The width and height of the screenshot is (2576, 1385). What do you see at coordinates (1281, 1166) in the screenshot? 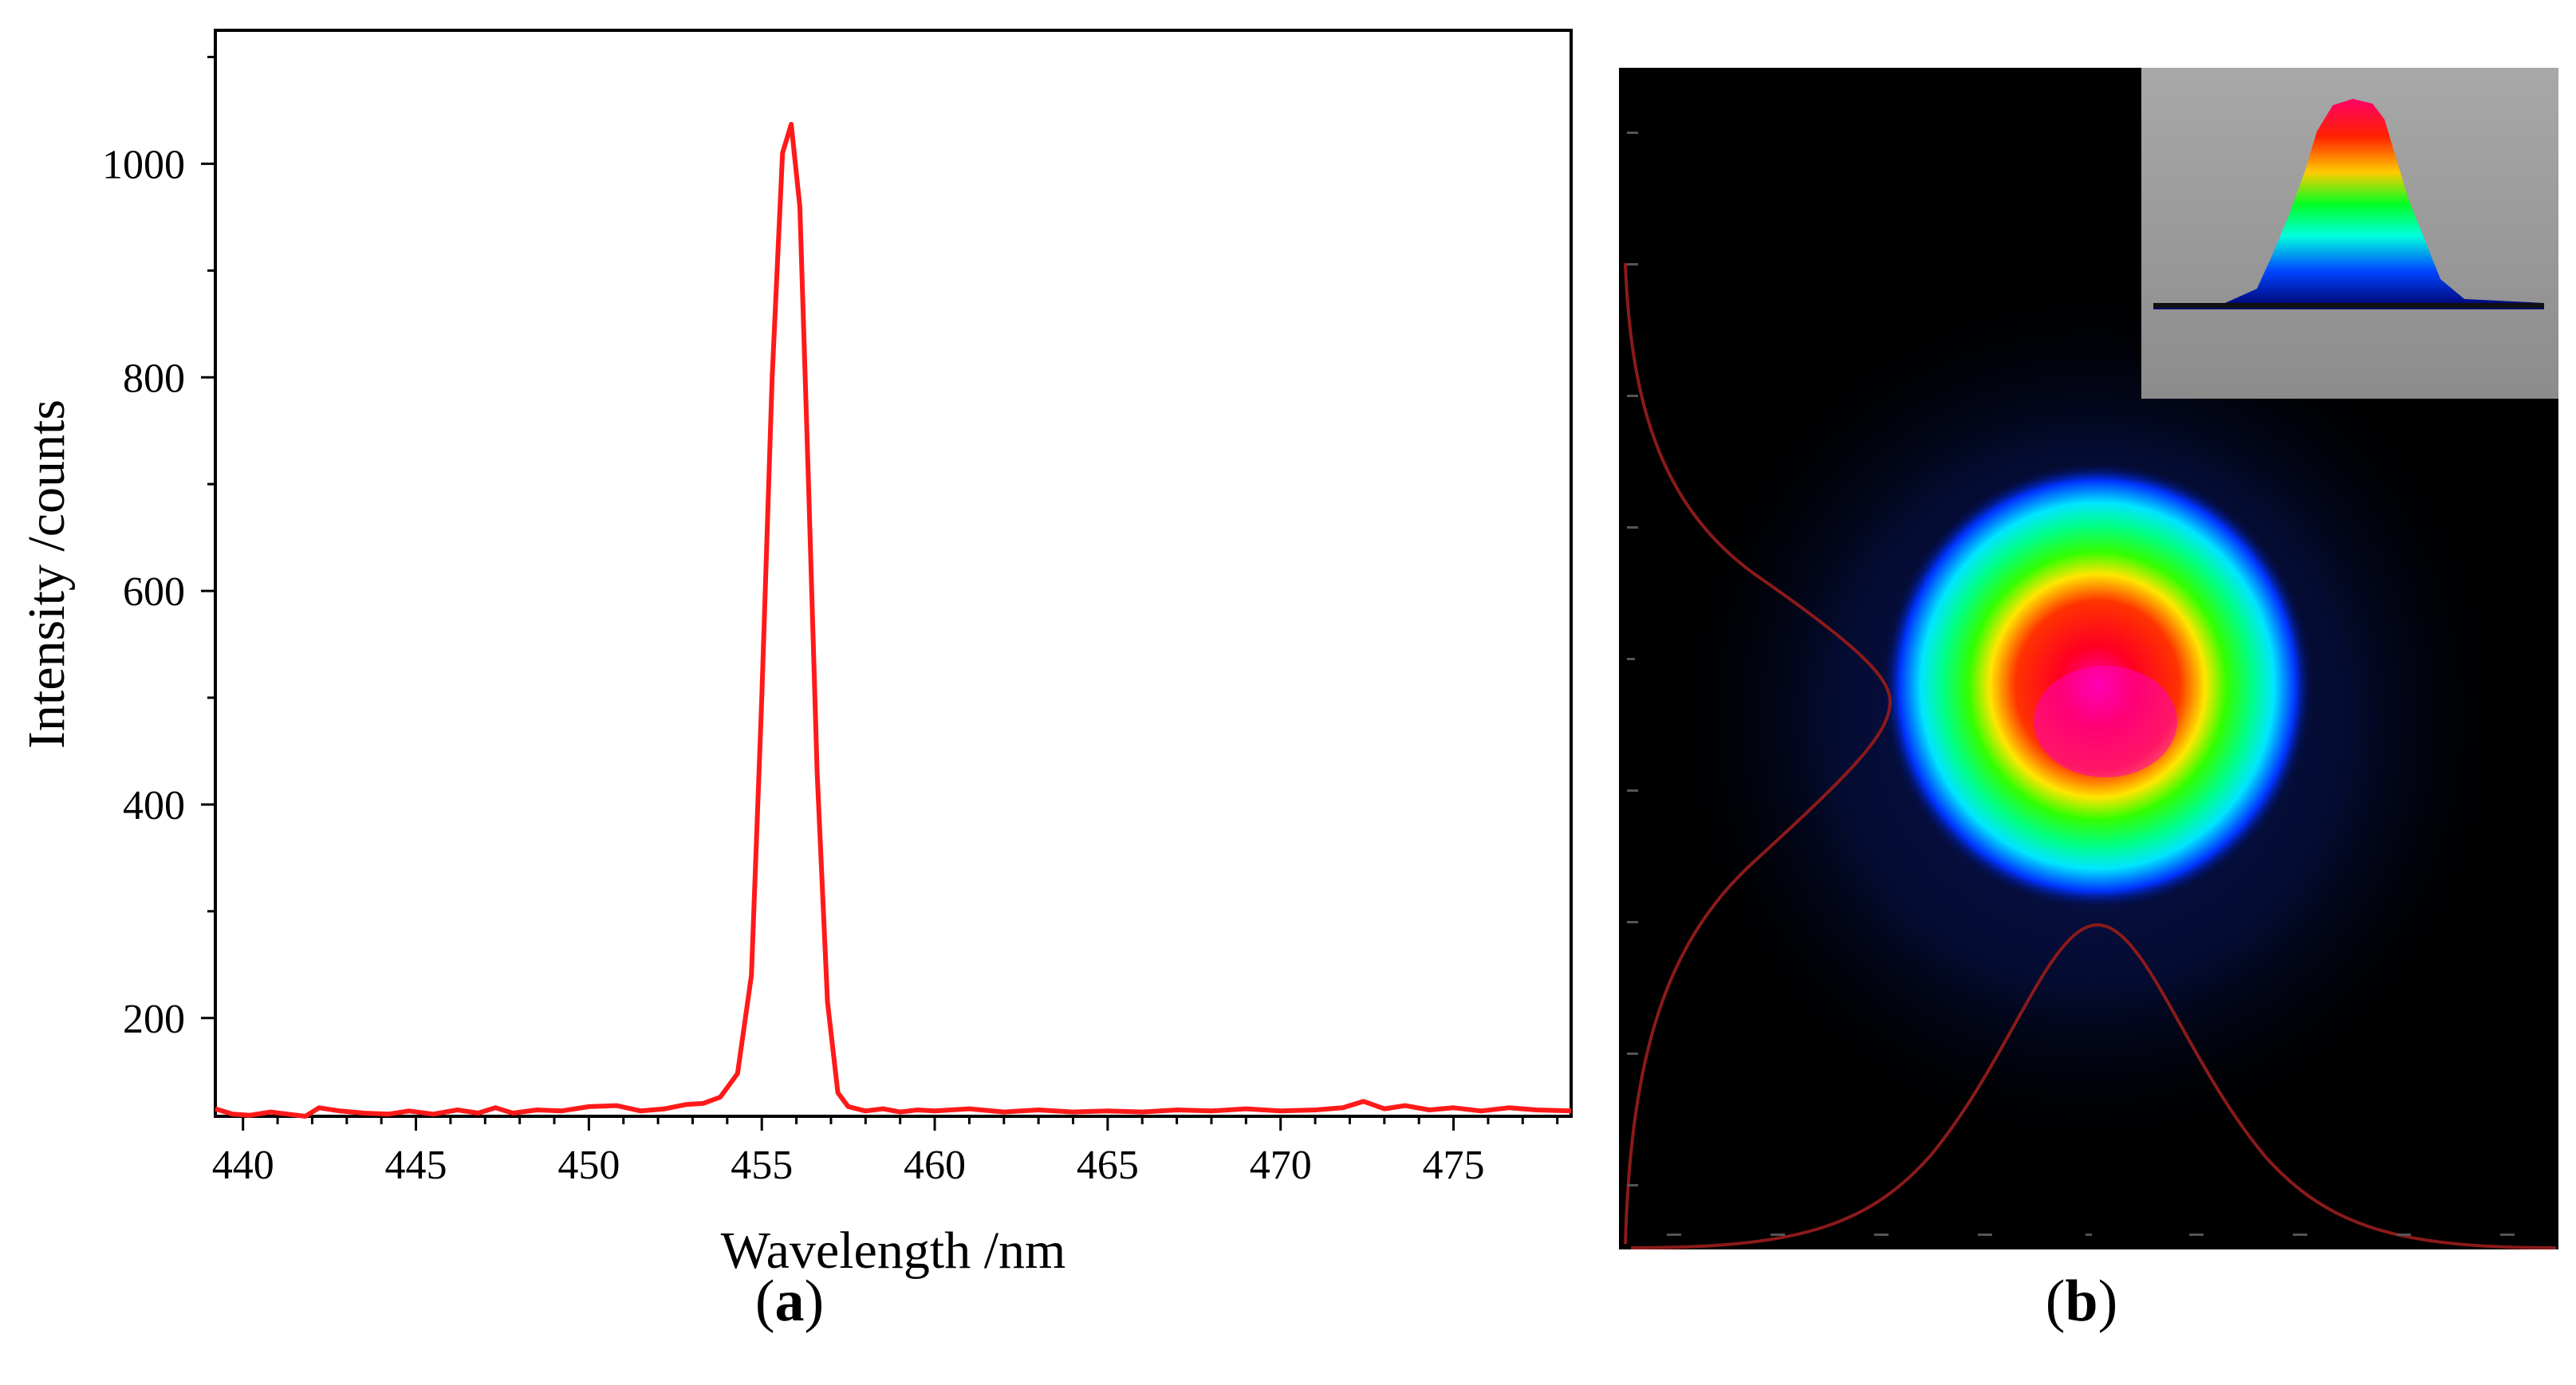
I see `x-tick-label: 470` at bounding box center [1281, 1166].